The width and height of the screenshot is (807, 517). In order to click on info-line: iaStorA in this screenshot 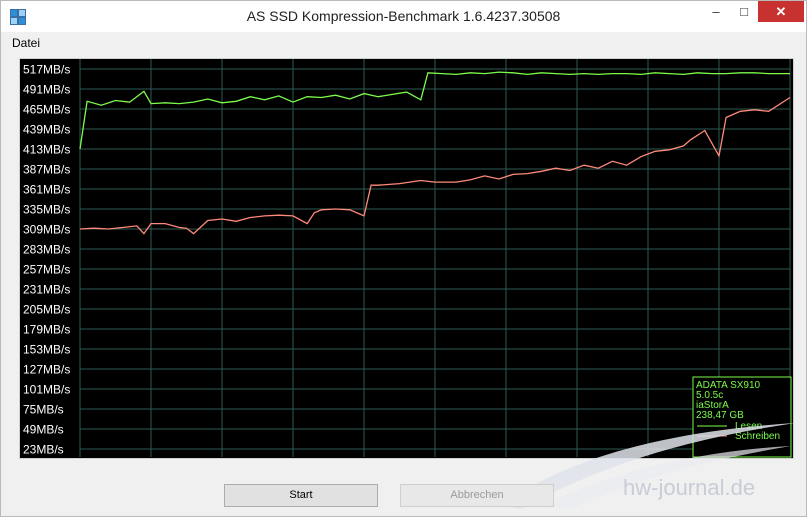, I will do `click(712, 405)`.